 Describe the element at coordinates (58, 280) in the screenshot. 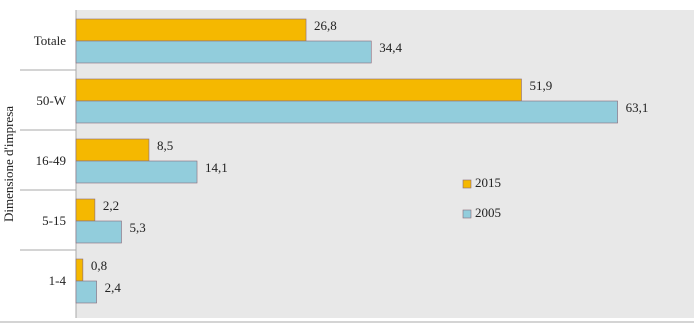

I see `y-tick-label: 1-4` at that location.